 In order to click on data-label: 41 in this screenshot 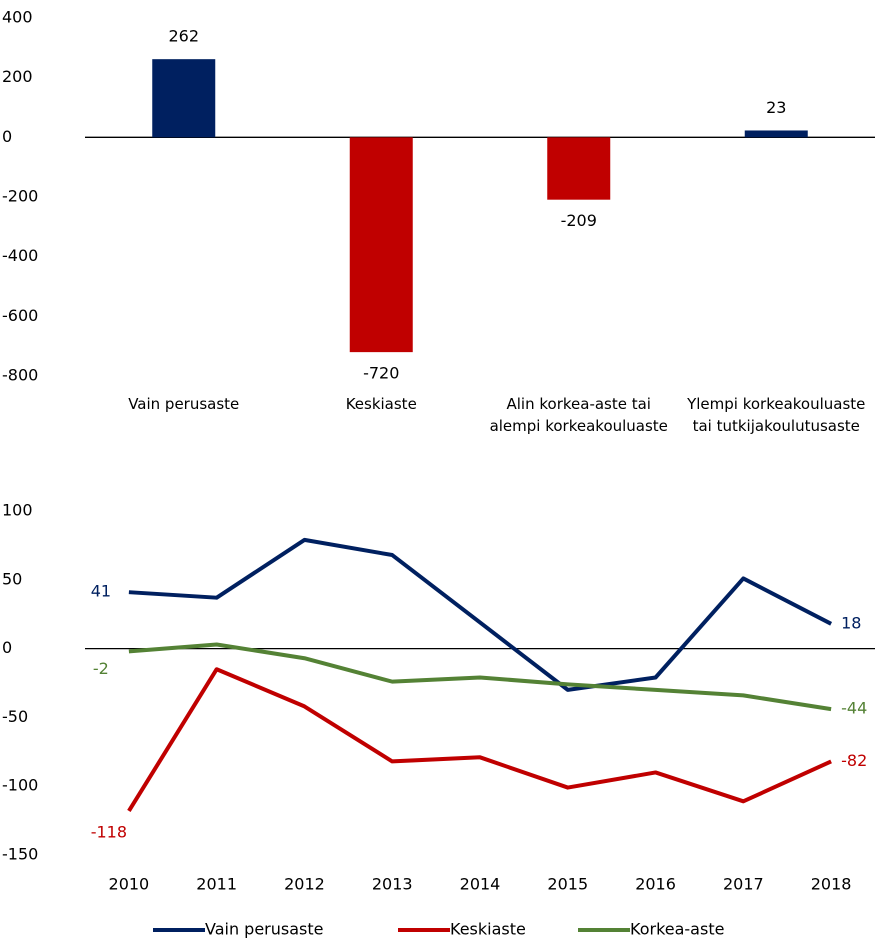, I will do `click(101, 591)`.